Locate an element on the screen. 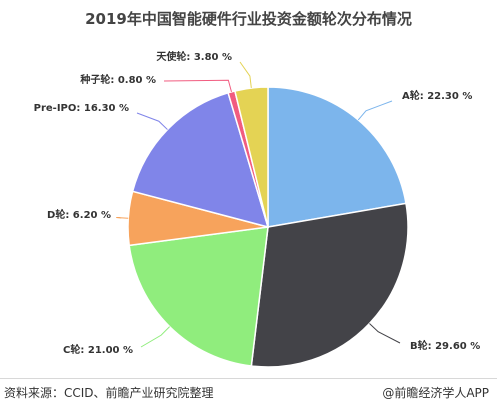  slice-label-2: C轮: 21.00 % is located at coordinates (98, 349).